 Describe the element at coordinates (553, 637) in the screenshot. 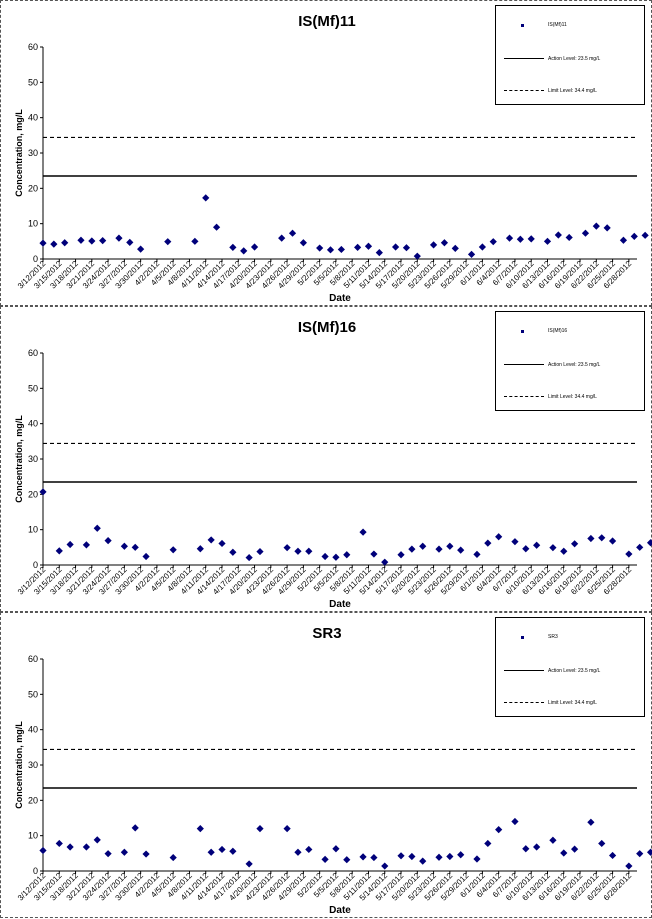

I see `legend-label: SR3` at that location.